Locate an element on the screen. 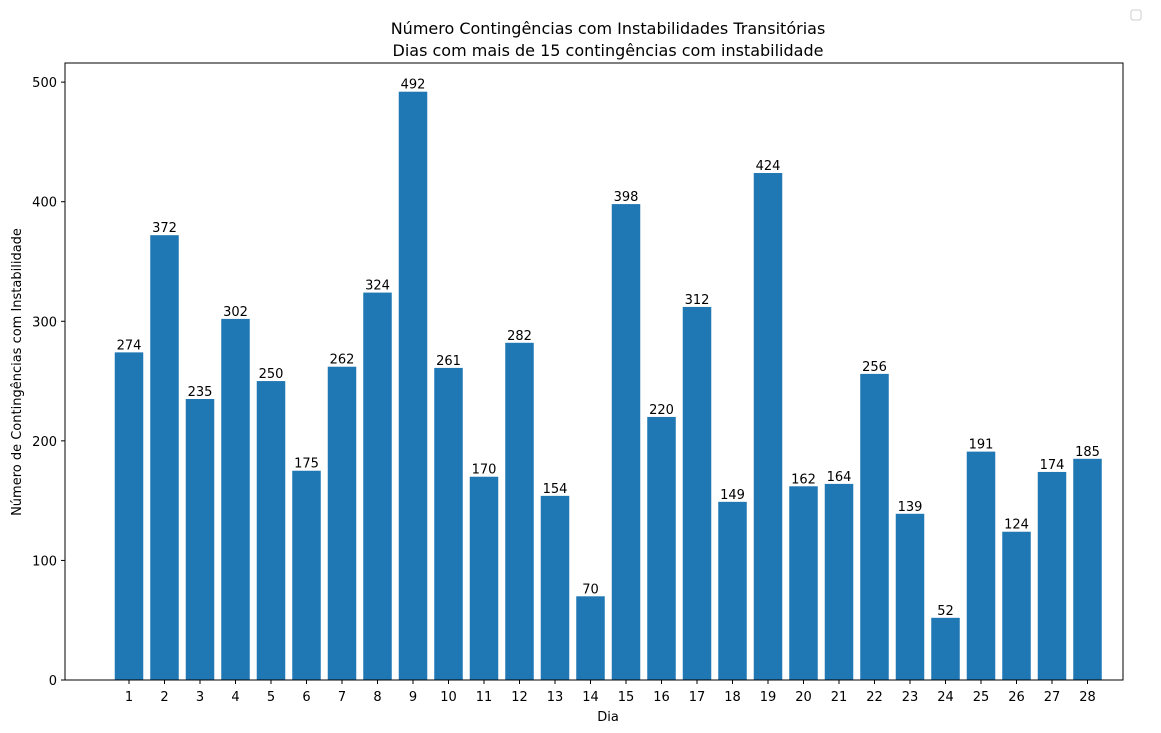 Image resolution: width=1161 pixels, height=733 pixels. x-tick-label: 6 is located at coordinates (306, 697).